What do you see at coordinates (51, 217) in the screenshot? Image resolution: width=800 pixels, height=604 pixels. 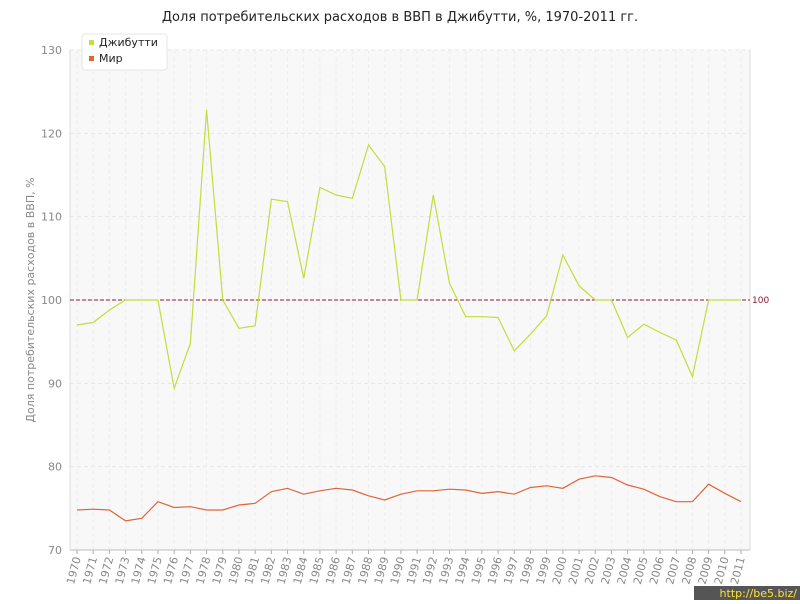 I see `y-tick-label: 110` at bounding box center [51, 217].